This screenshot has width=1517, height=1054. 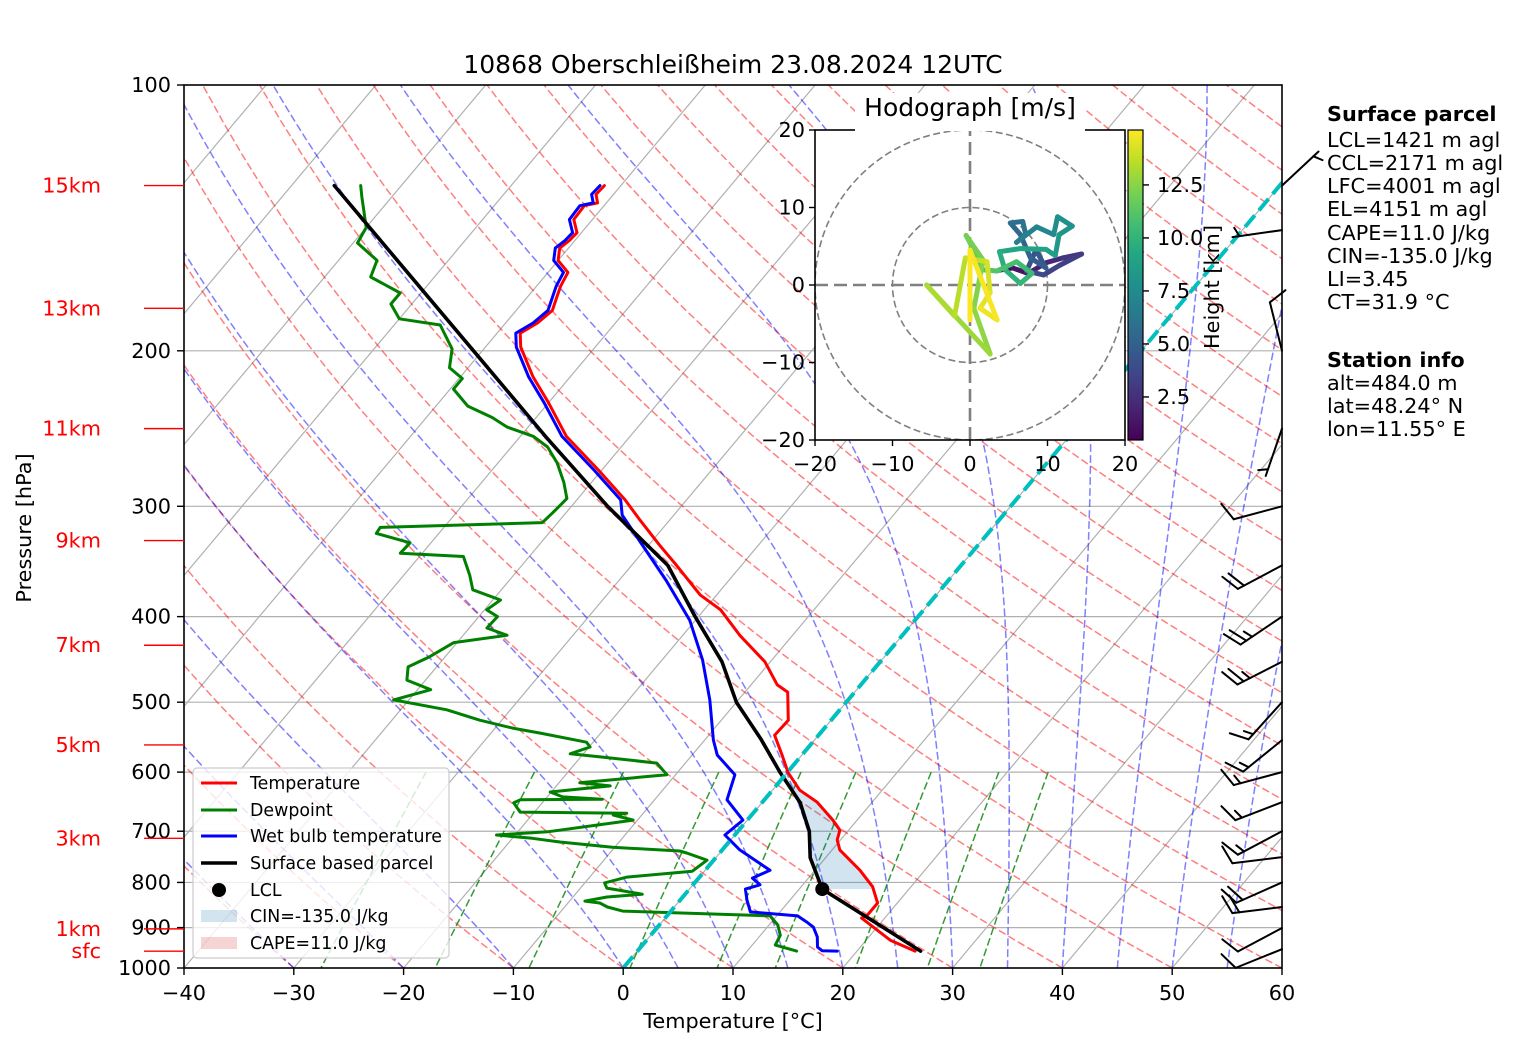 What do you see at coordinates (1173, 344) in the screenshot?
I see `colorbar-tick-label: 5.0` at bounding box center [1173, 344].